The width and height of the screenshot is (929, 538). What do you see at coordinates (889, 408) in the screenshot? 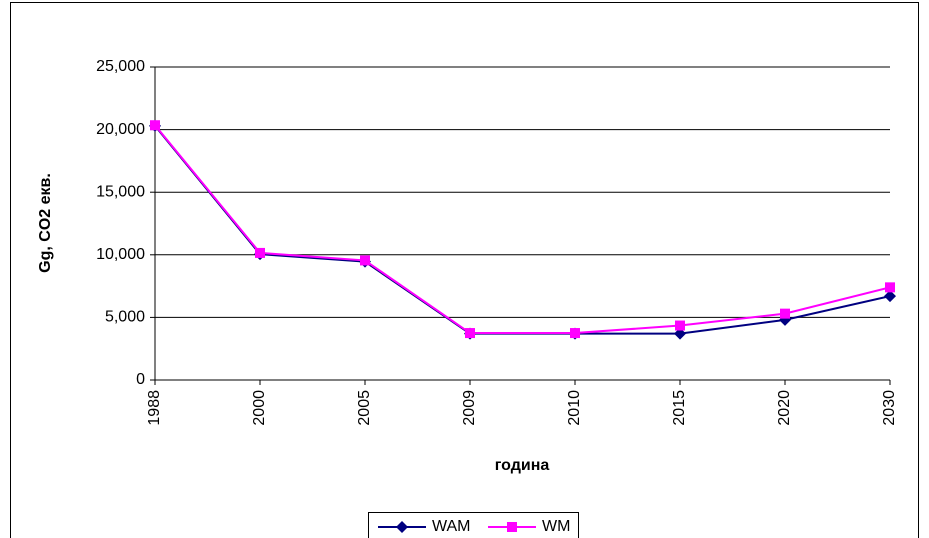
I see `x-tick-label: 2030` at bounding box center [889, 408].